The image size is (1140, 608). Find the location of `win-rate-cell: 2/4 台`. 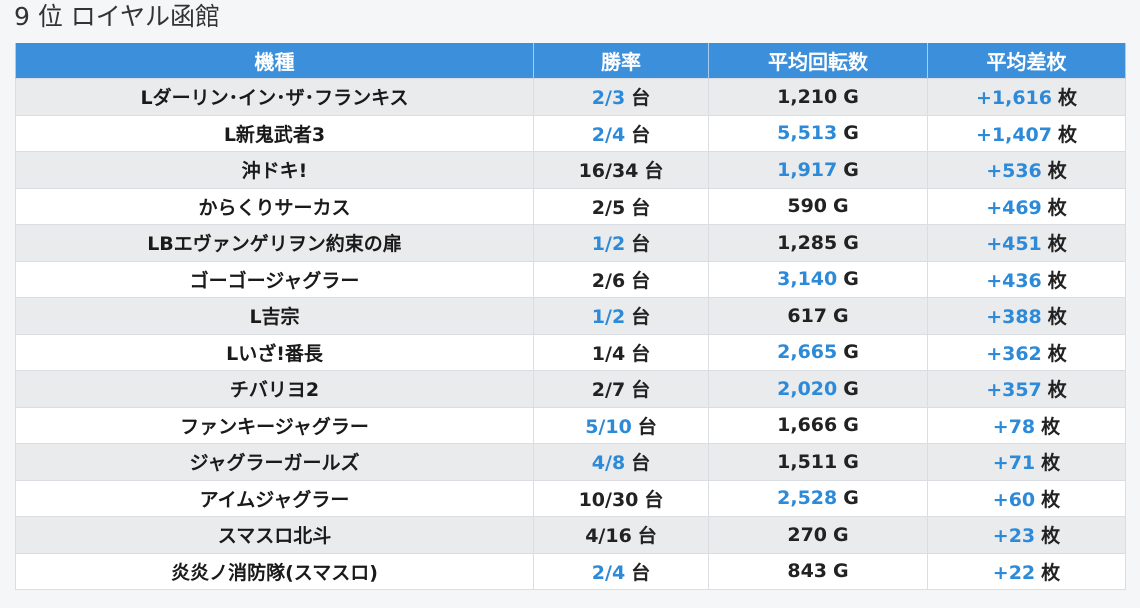

win-rate-cell: 2/4 台 is located at coordinates (621, 133).